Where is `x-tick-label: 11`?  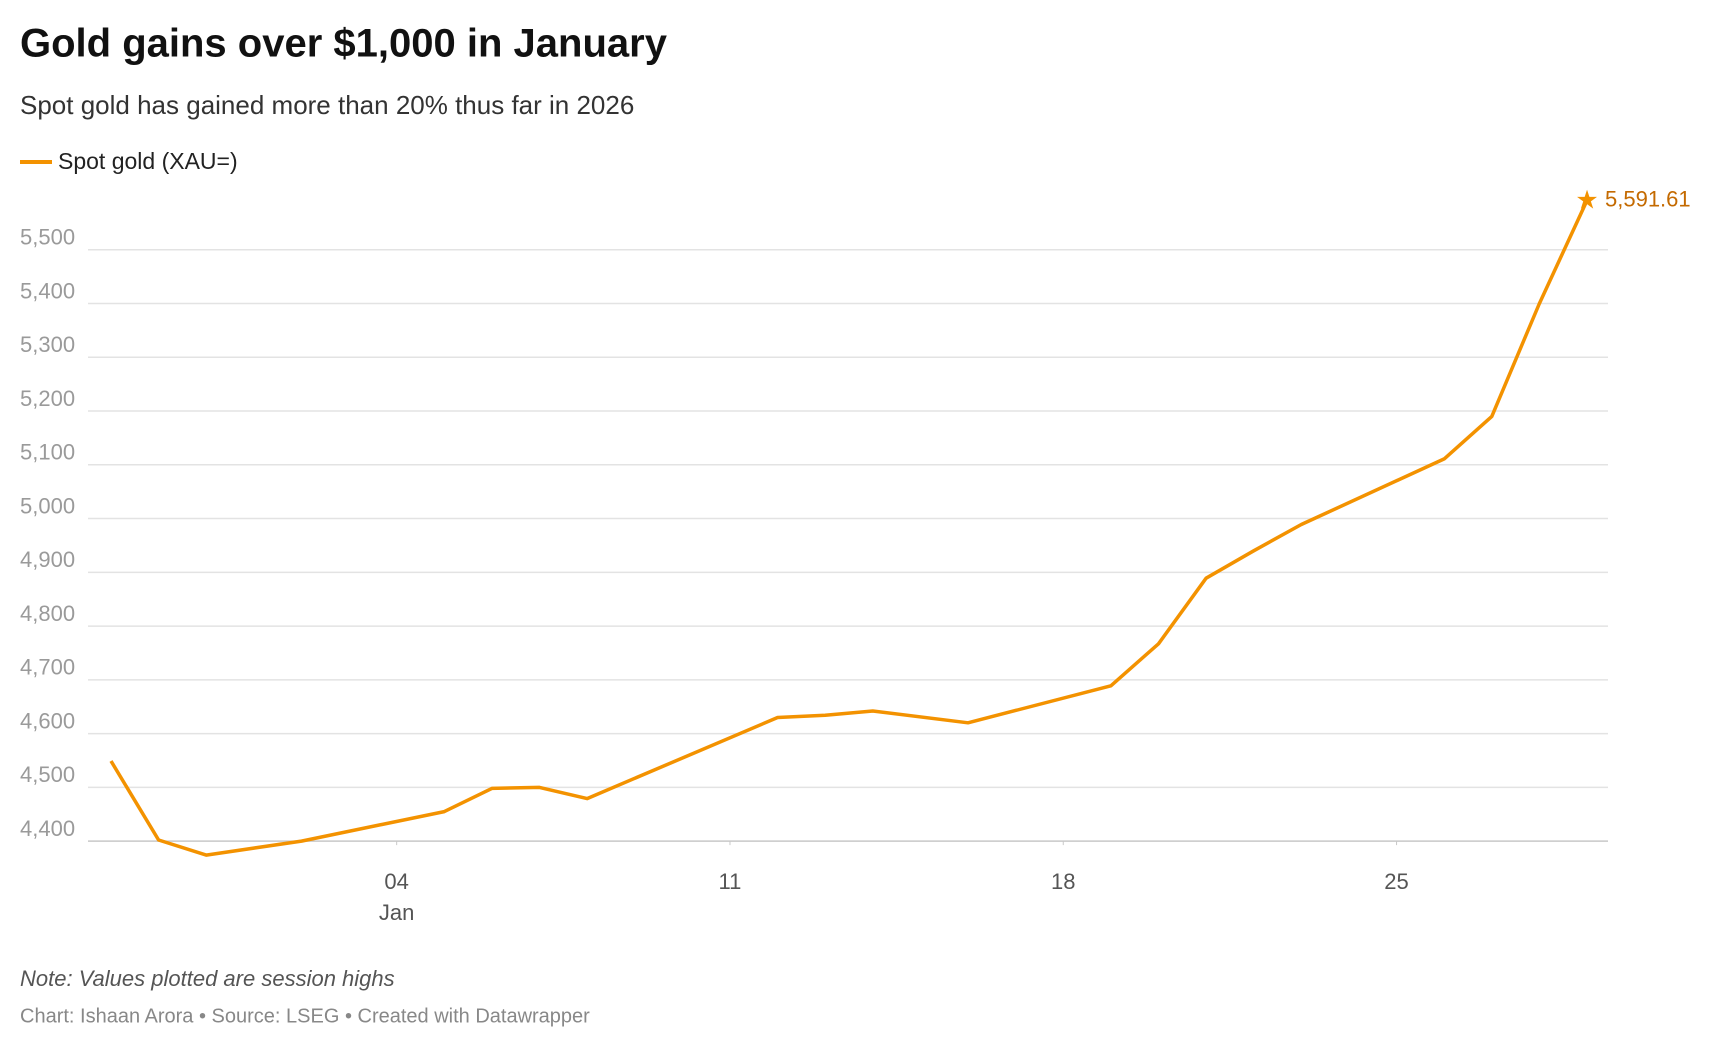 x-tick-label: 11 is located at coordinates (730, 881).